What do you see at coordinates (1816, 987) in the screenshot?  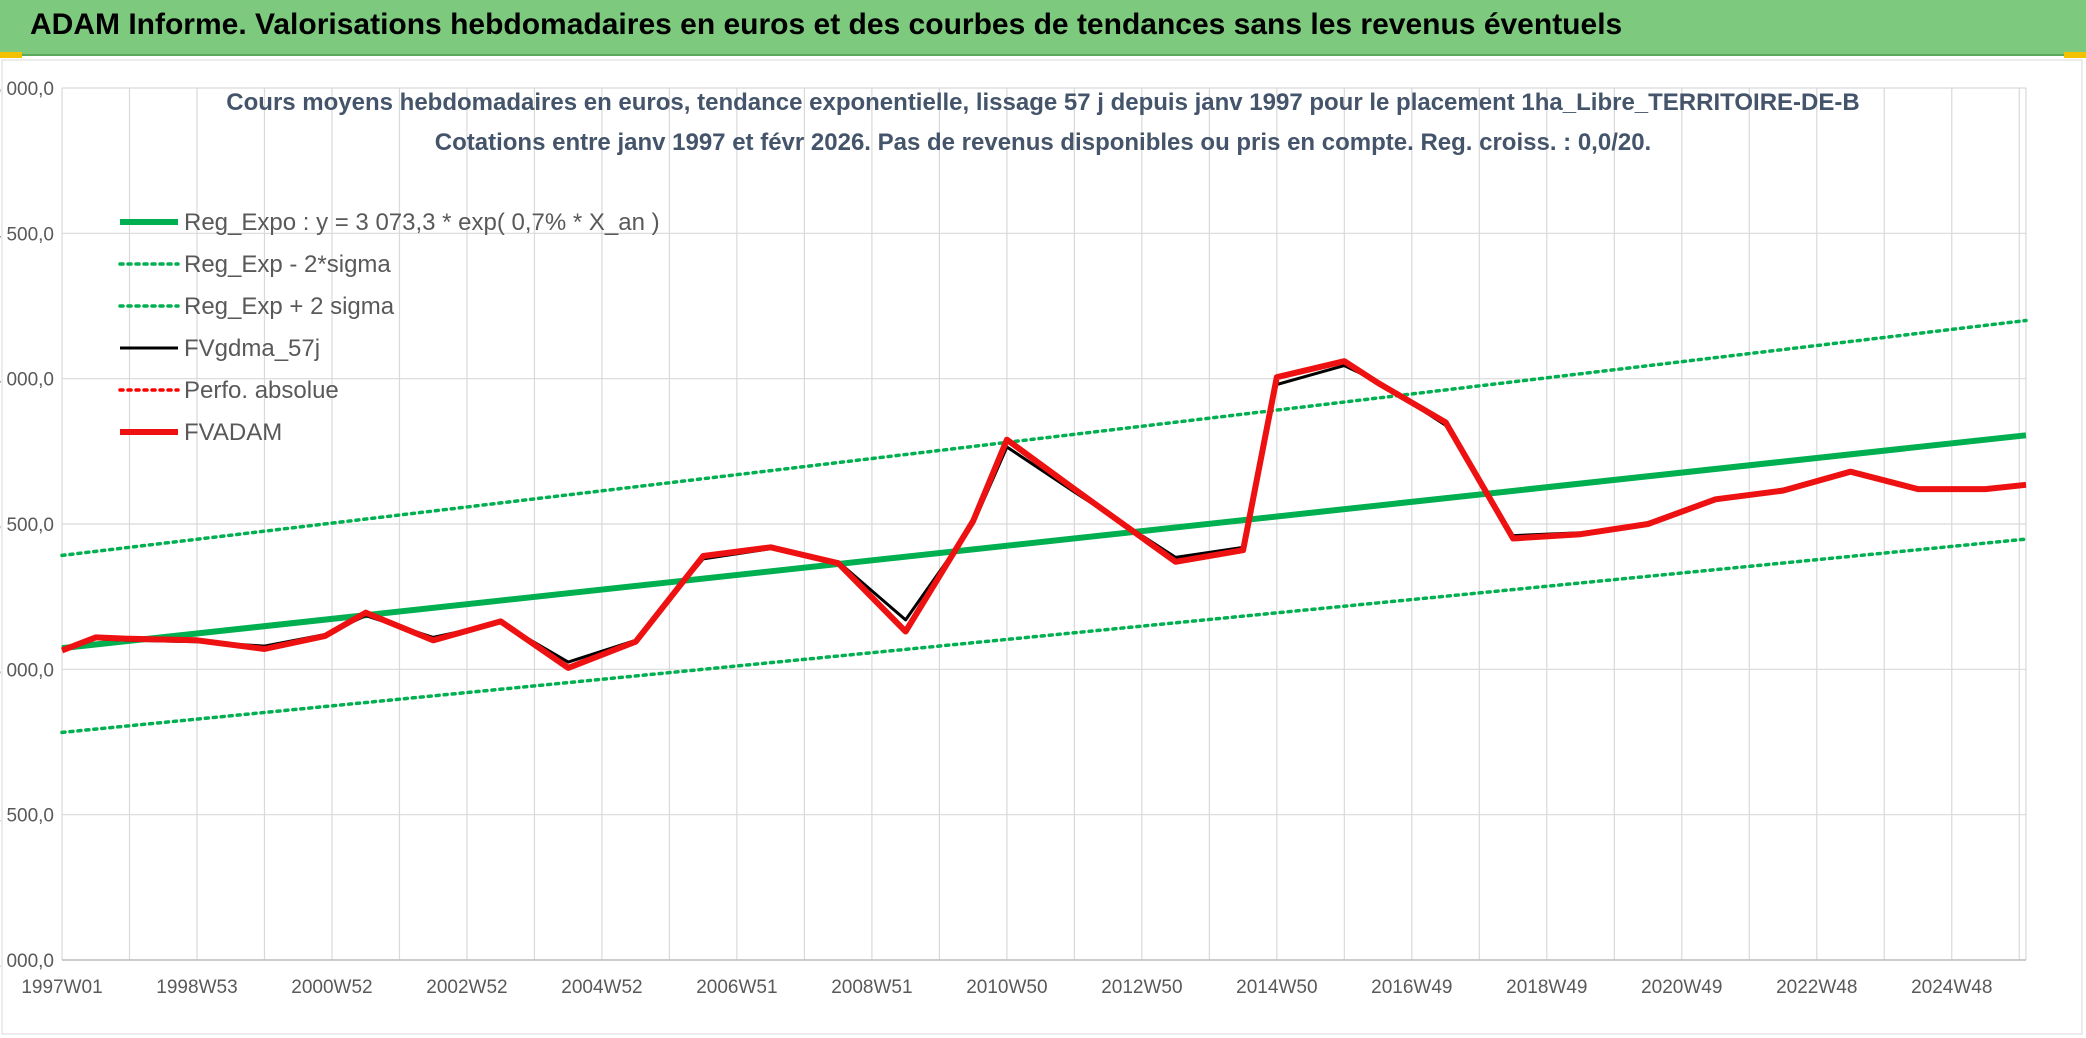 I see `x-tick-label: 2022W48` at bounding box center [1816, 987].